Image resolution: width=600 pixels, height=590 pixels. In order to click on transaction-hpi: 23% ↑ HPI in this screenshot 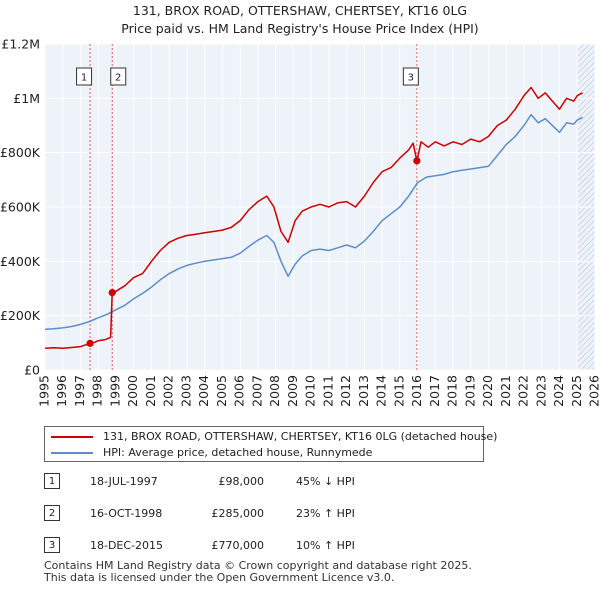, I will do `click(325, 513)`.